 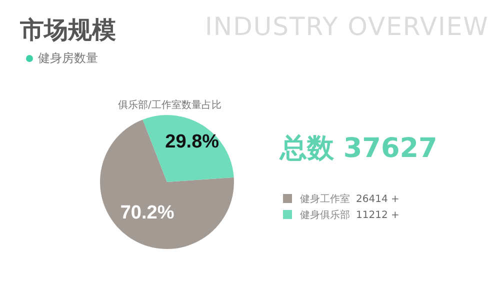 I want to click on text: 总数 37627, so click(x=359, y=149).